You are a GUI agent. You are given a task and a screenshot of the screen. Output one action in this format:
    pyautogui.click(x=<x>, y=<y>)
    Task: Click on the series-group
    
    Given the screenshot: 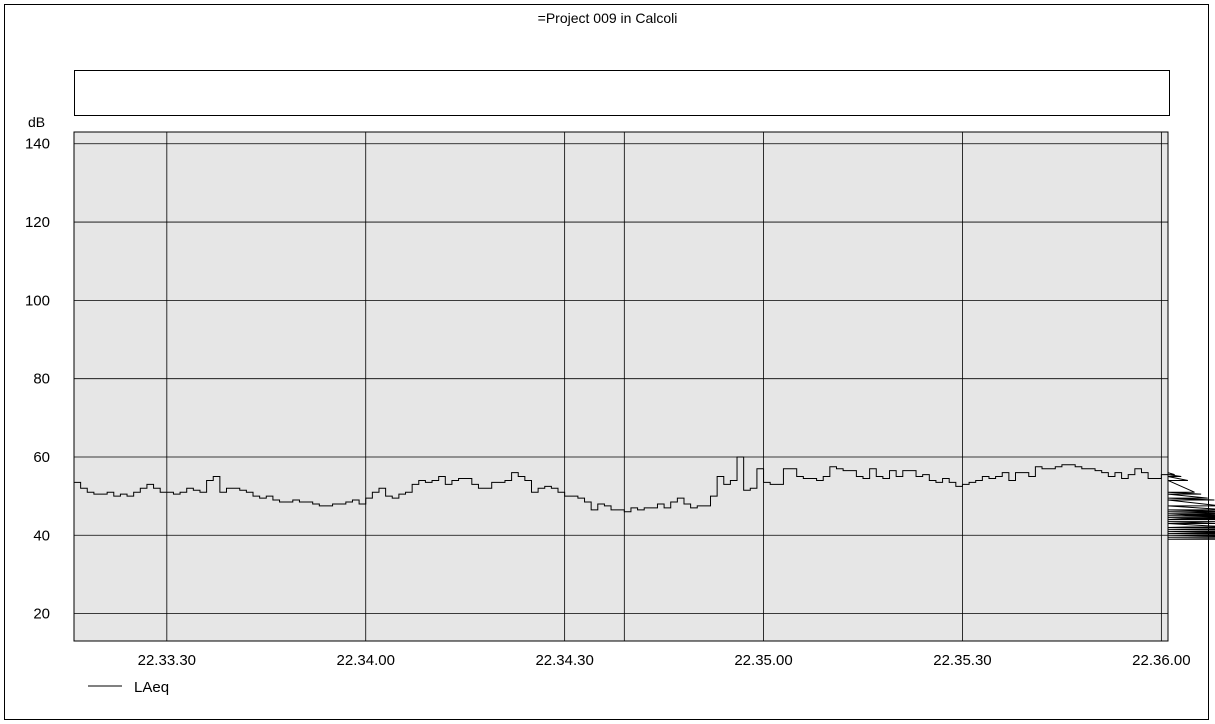 What is the action you would take?
    pyautogui.click(x=644, y=498)
    